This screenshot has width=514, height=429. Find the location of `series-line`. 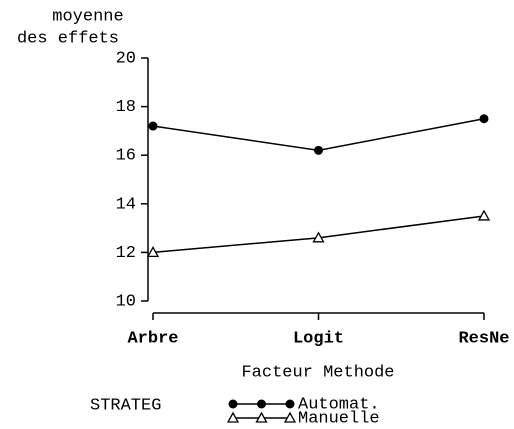

series-line is located at coordinates (318, 135).